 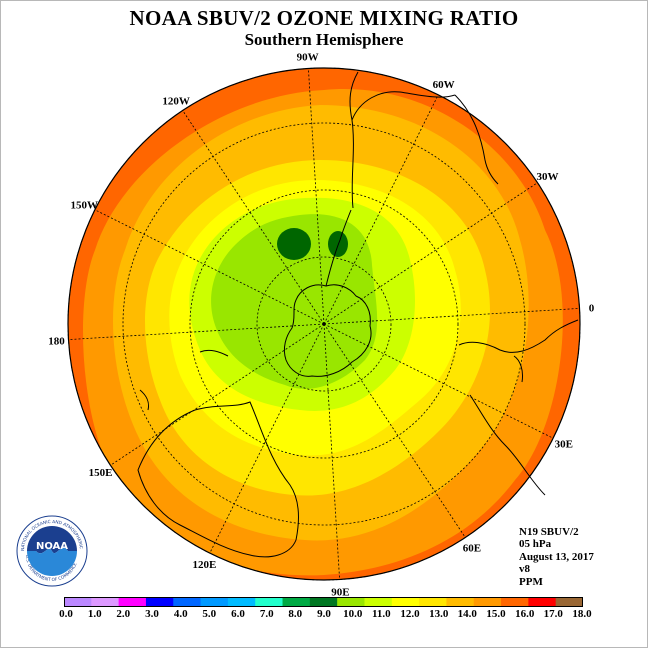 I want to click on color-scale-tick-label: 3.0, so click(x=152, y=614).